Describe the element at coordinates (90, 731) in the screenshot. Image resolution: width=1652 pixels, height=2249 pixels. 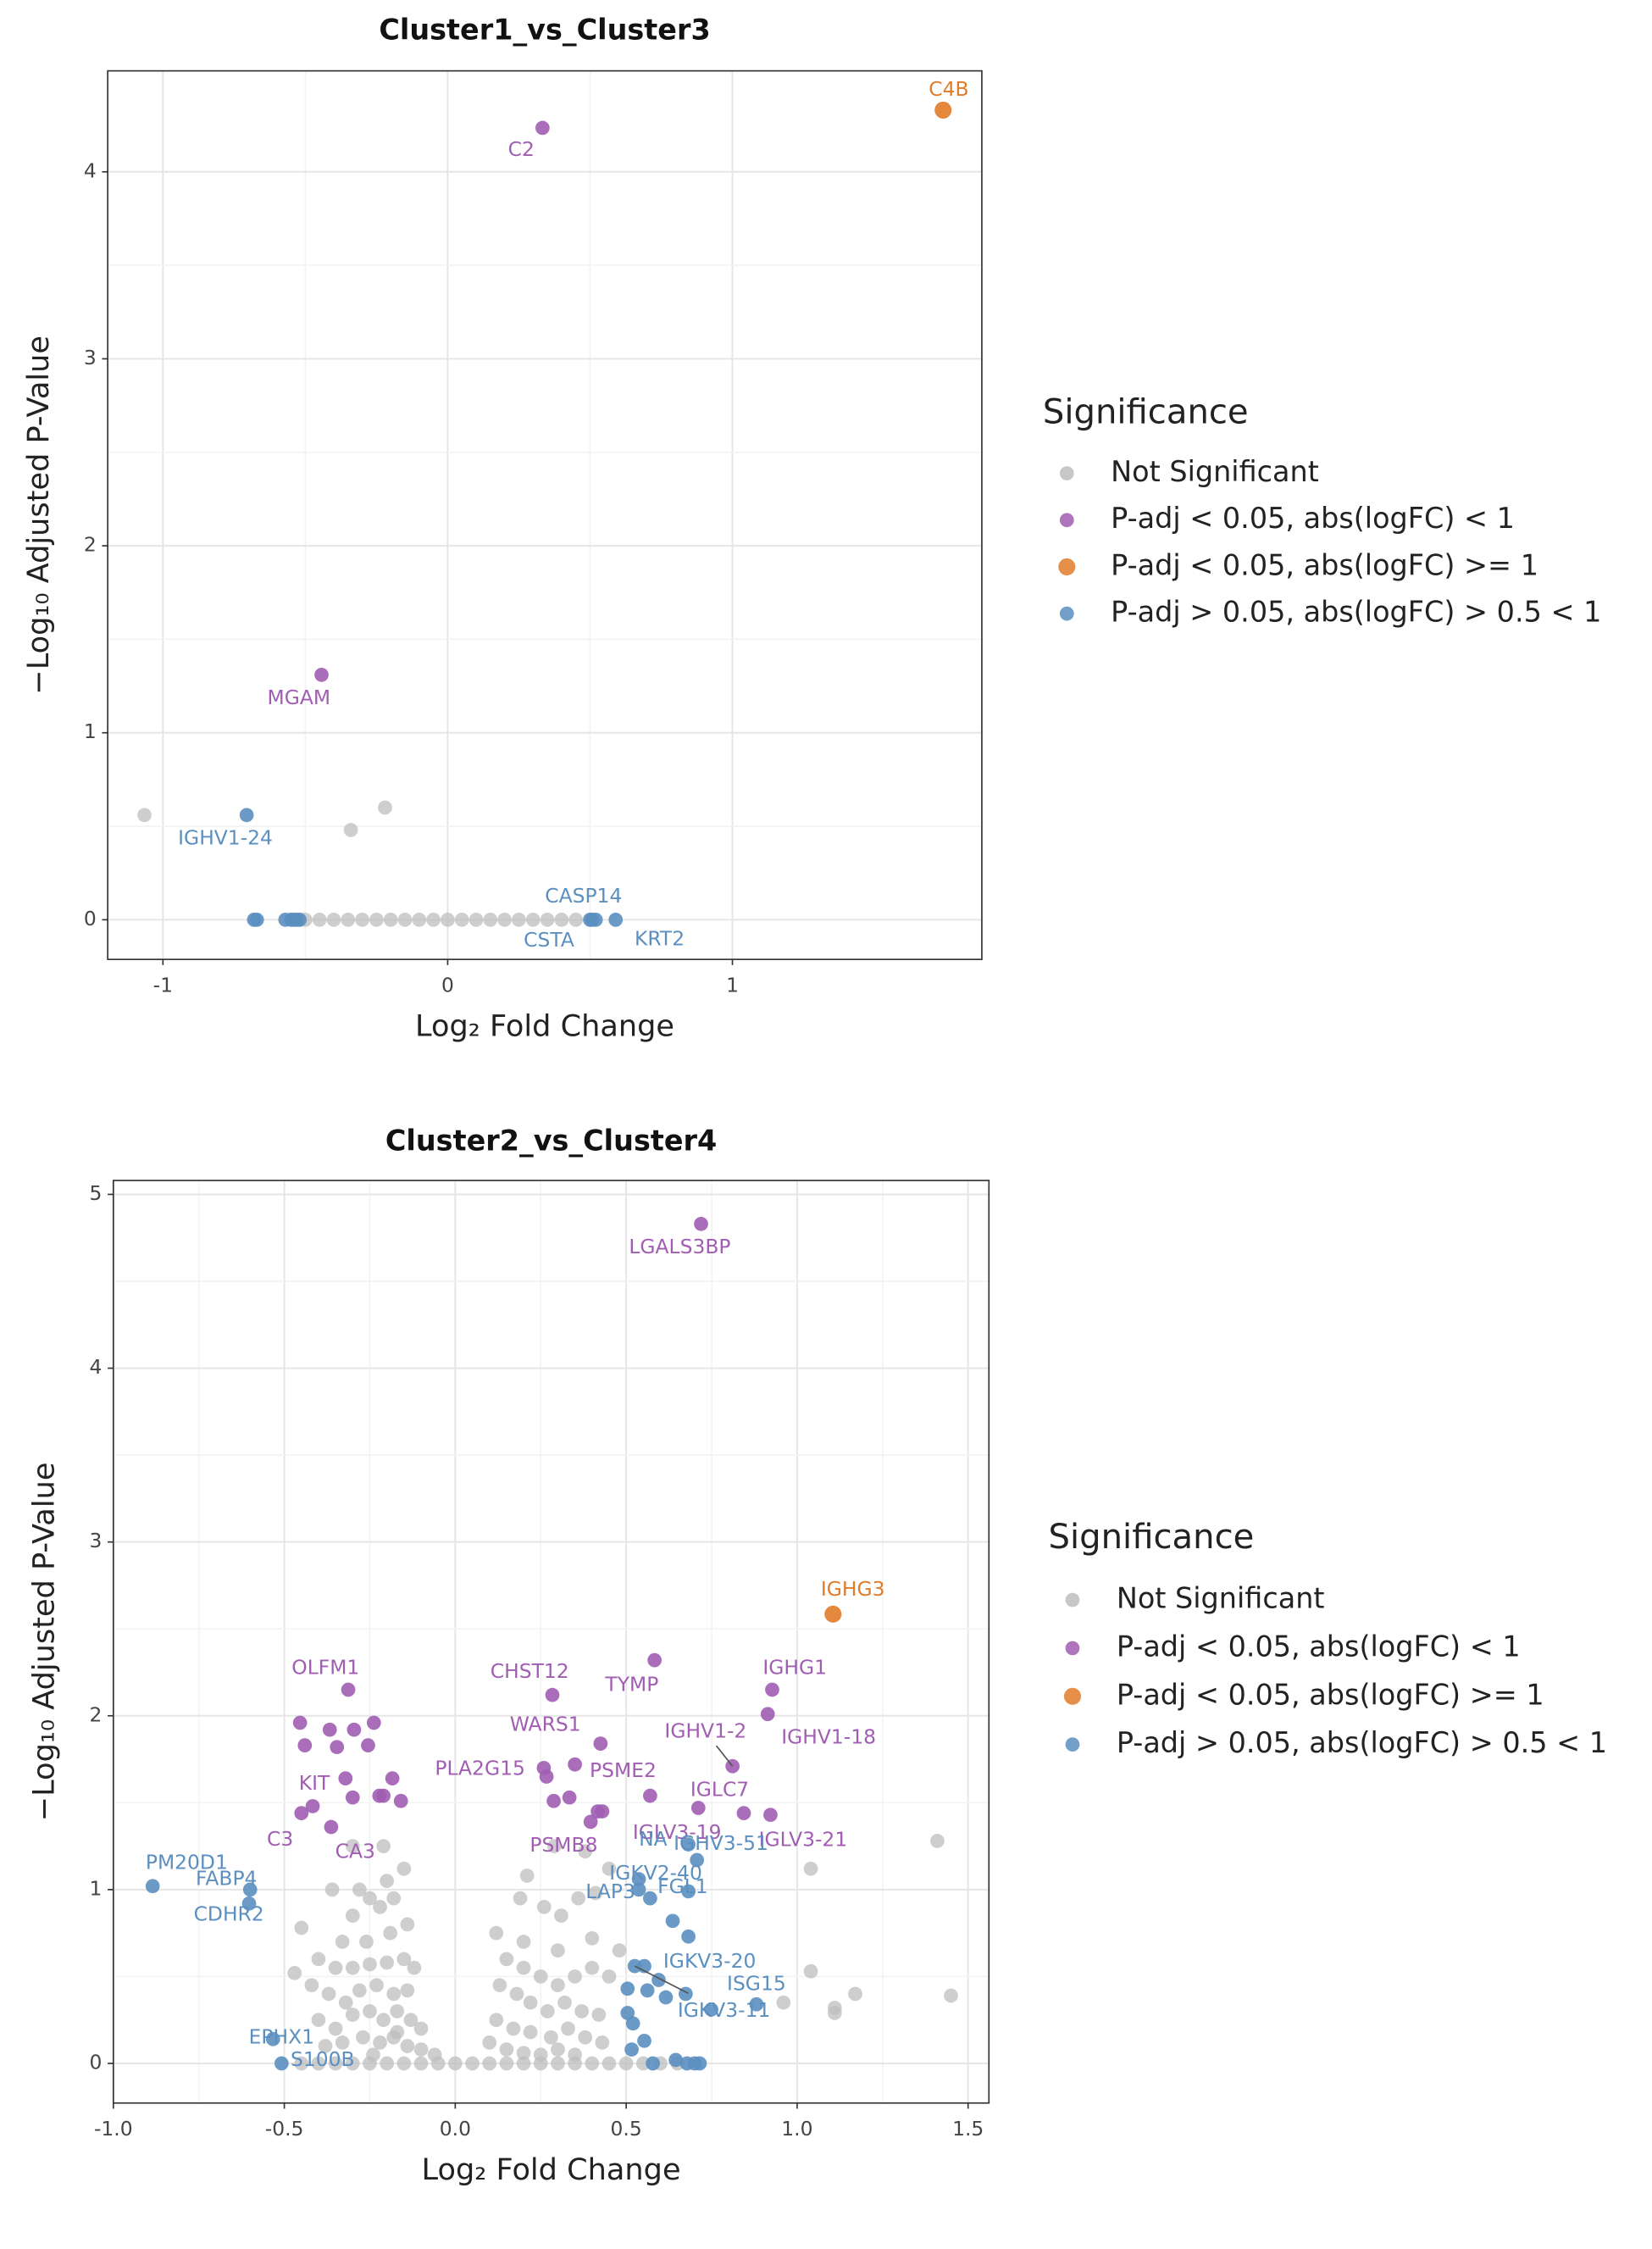
I see `y-tick-label: 1` at that location.